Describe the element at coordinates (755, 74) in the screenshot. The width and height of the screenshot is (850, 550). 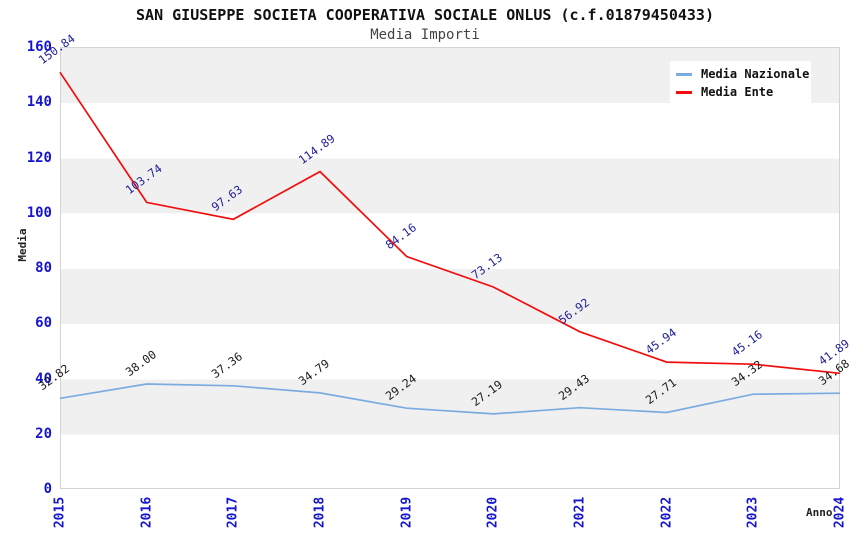
I see `legend-label: Media Nazionale` at that location.